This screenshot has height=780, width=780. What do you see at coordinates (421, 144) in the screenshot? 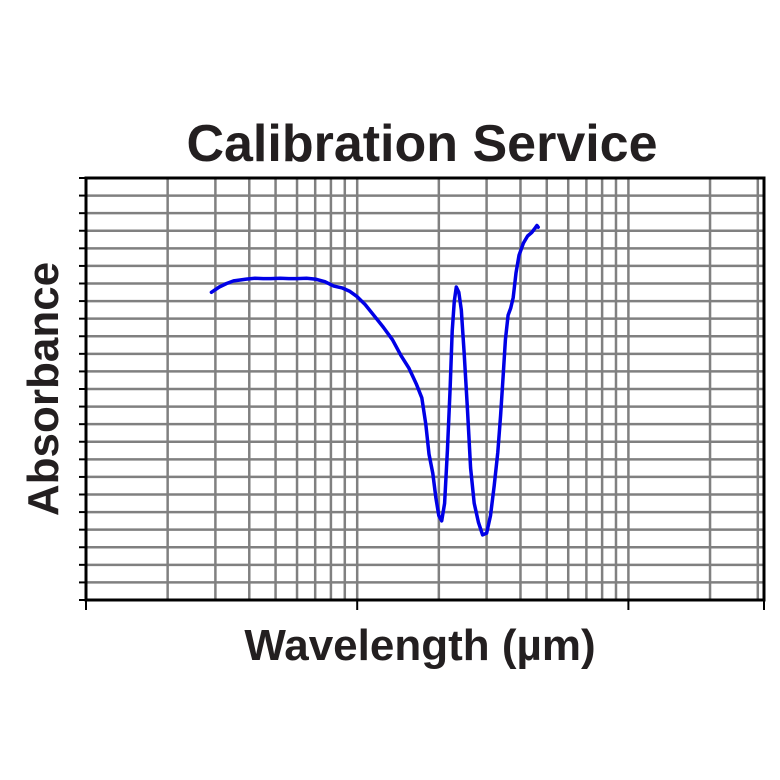
I see `chart-title: Calibration Service` at bounding box center [421, 144].